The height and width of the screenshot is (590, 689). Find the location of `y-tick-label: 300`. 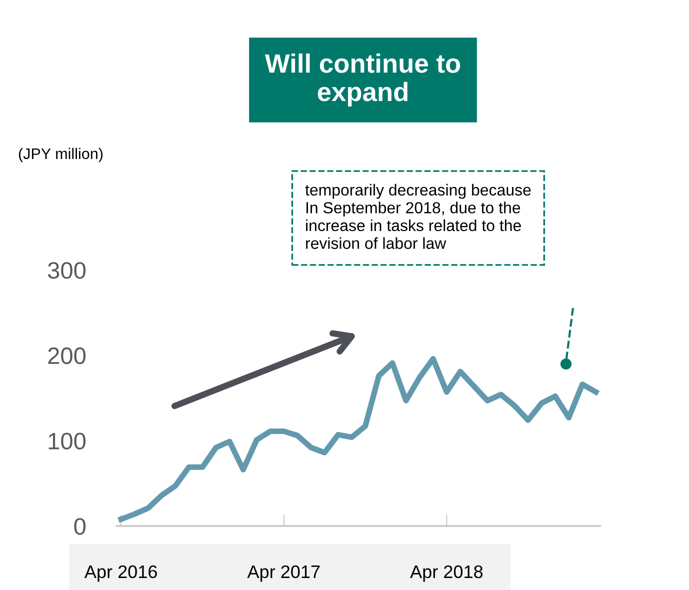

y-tick-label: 300 is located at coordinates (67, 270).